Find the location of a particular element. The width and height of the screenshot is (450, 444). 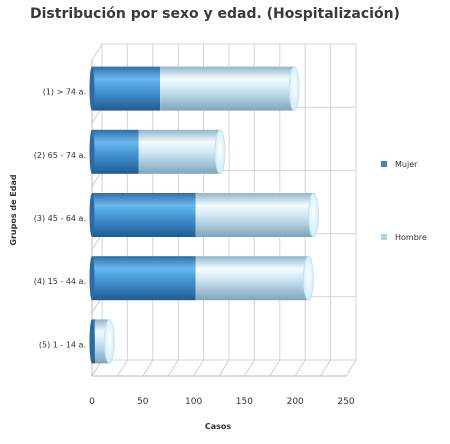

legend: Mujer Hombre is located at coordinates (404, 201).